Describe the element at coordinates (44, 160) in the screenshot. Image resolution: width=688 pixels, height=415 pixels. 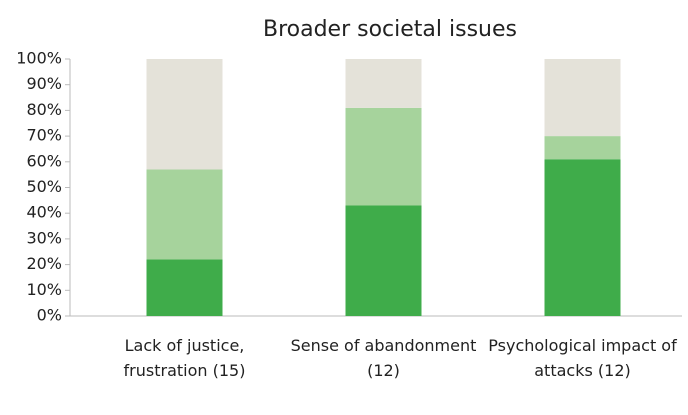
I see `y-tick-label: 60%` at that location.